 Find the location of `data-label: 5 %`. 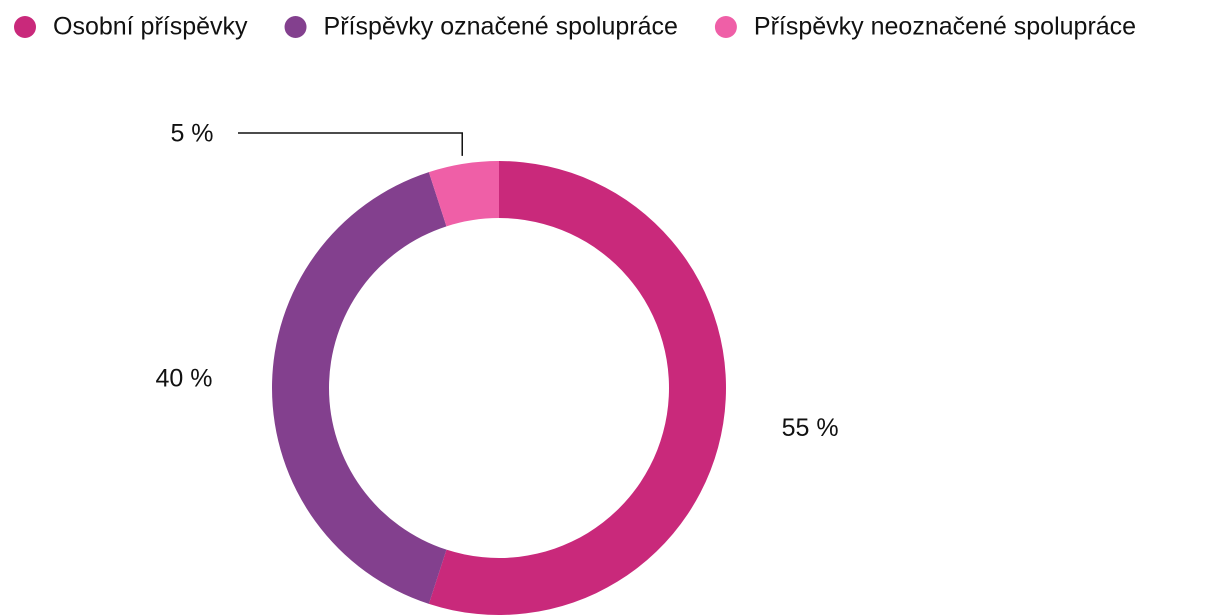

data-label: 5 % is located at coordinates (191, 134).